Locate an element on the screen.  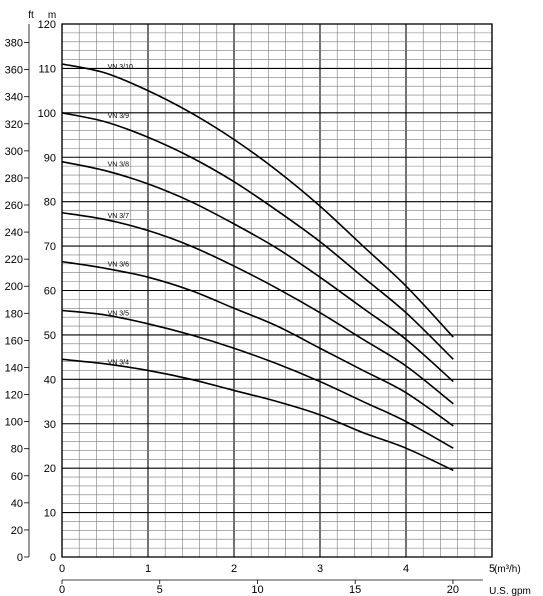
y2-tick-label: 160 is located at coordinates (14, 341).